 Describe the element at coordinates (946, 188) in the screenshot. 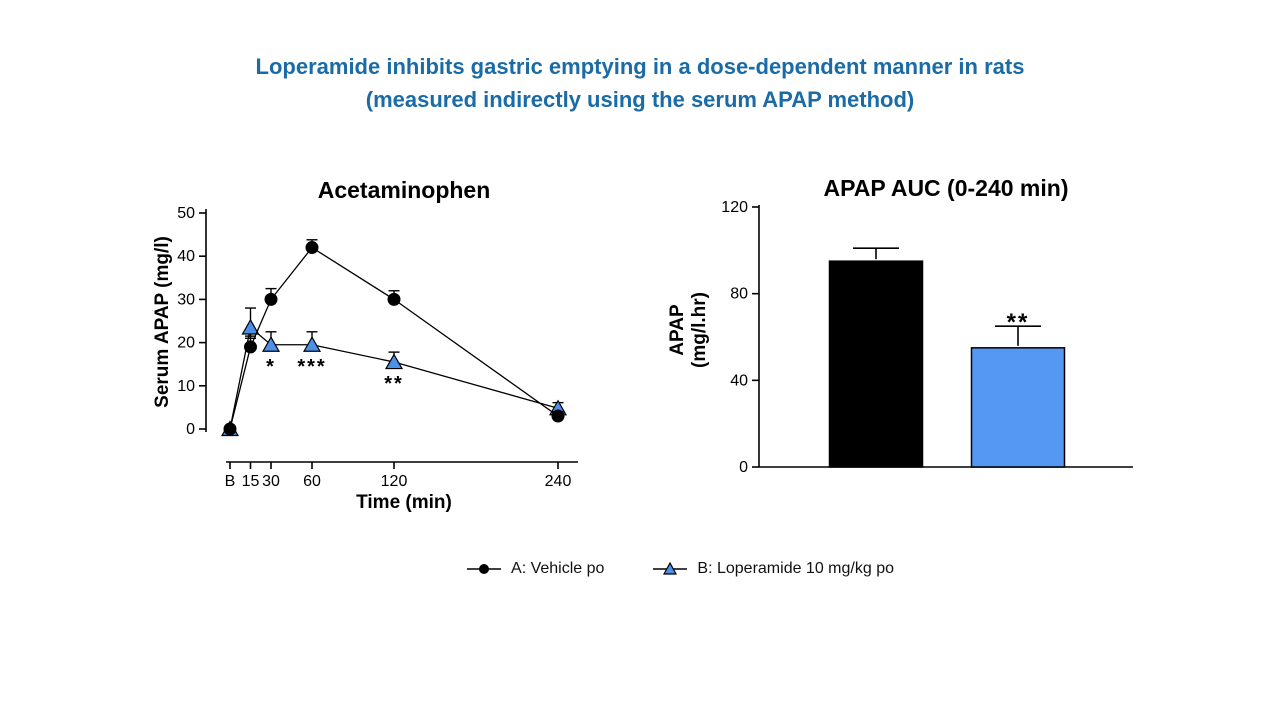

I see `svg-text: APAP AUC (0-240 min)` at that location.